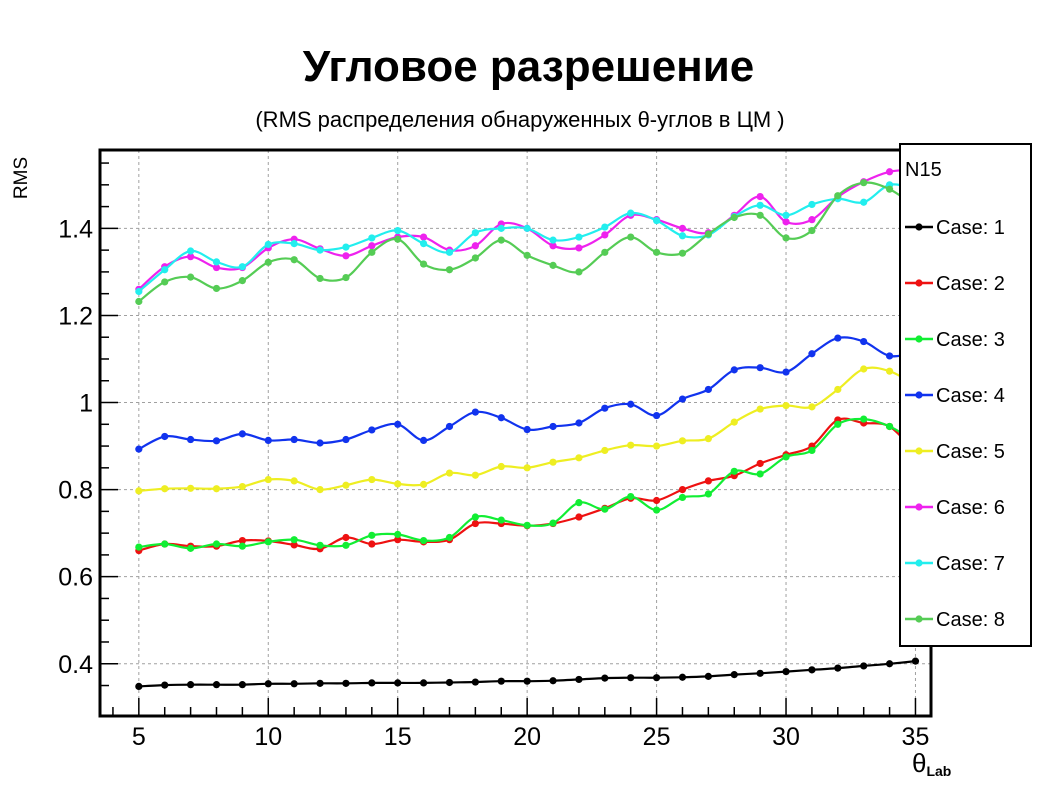  What do you see at coordinates (931, 763) in the screenshot?
I see `x-axis-title: θLab` at bounding box center [931, 763].